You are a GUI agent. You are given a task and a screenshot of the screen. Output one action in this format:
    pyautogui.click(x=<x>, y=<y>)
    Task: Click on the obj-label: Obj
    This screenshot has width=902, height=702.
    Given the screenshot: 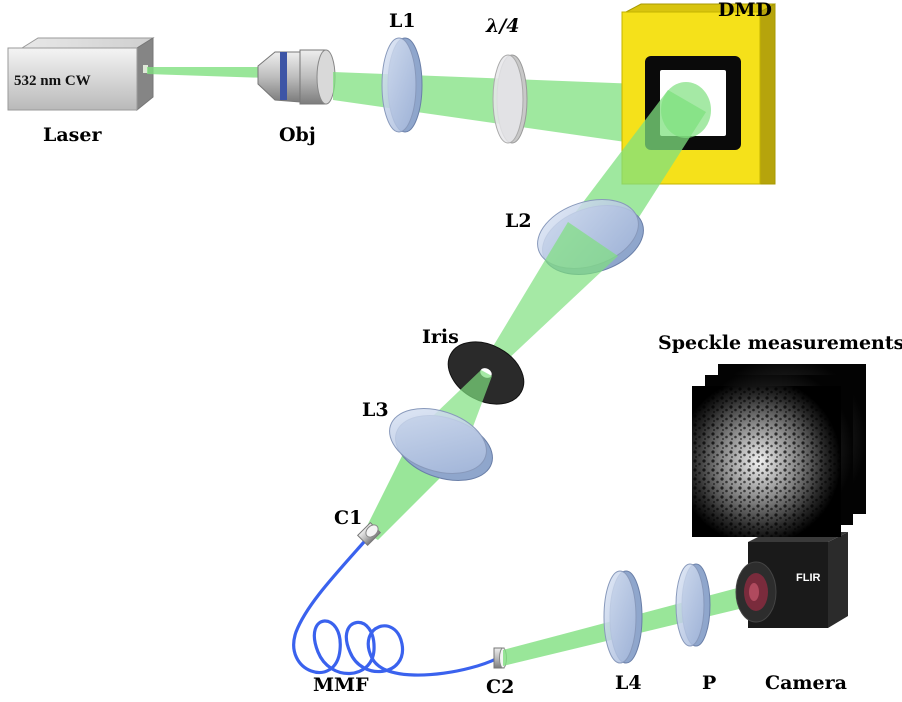 What is the action you would take?
    pyautogui.click(x=297, y=135)
    